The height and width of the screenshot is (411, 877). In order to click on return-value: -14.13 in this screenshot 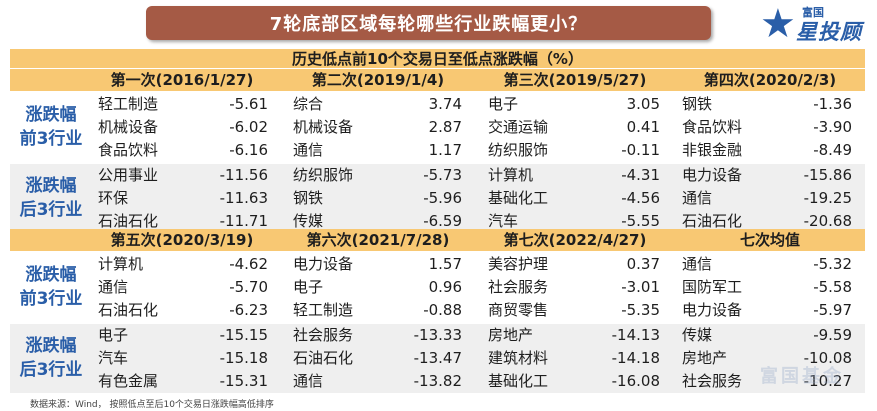, I will do `click(635, 335)`.